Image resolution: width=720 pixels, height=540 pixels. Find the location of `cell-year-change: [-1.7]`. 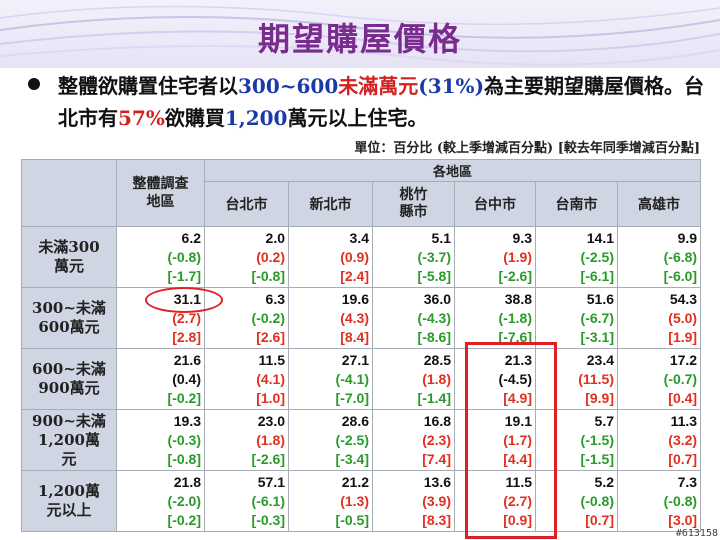

cell-year-change: [-1.7] is located at coordinates (184, 275).